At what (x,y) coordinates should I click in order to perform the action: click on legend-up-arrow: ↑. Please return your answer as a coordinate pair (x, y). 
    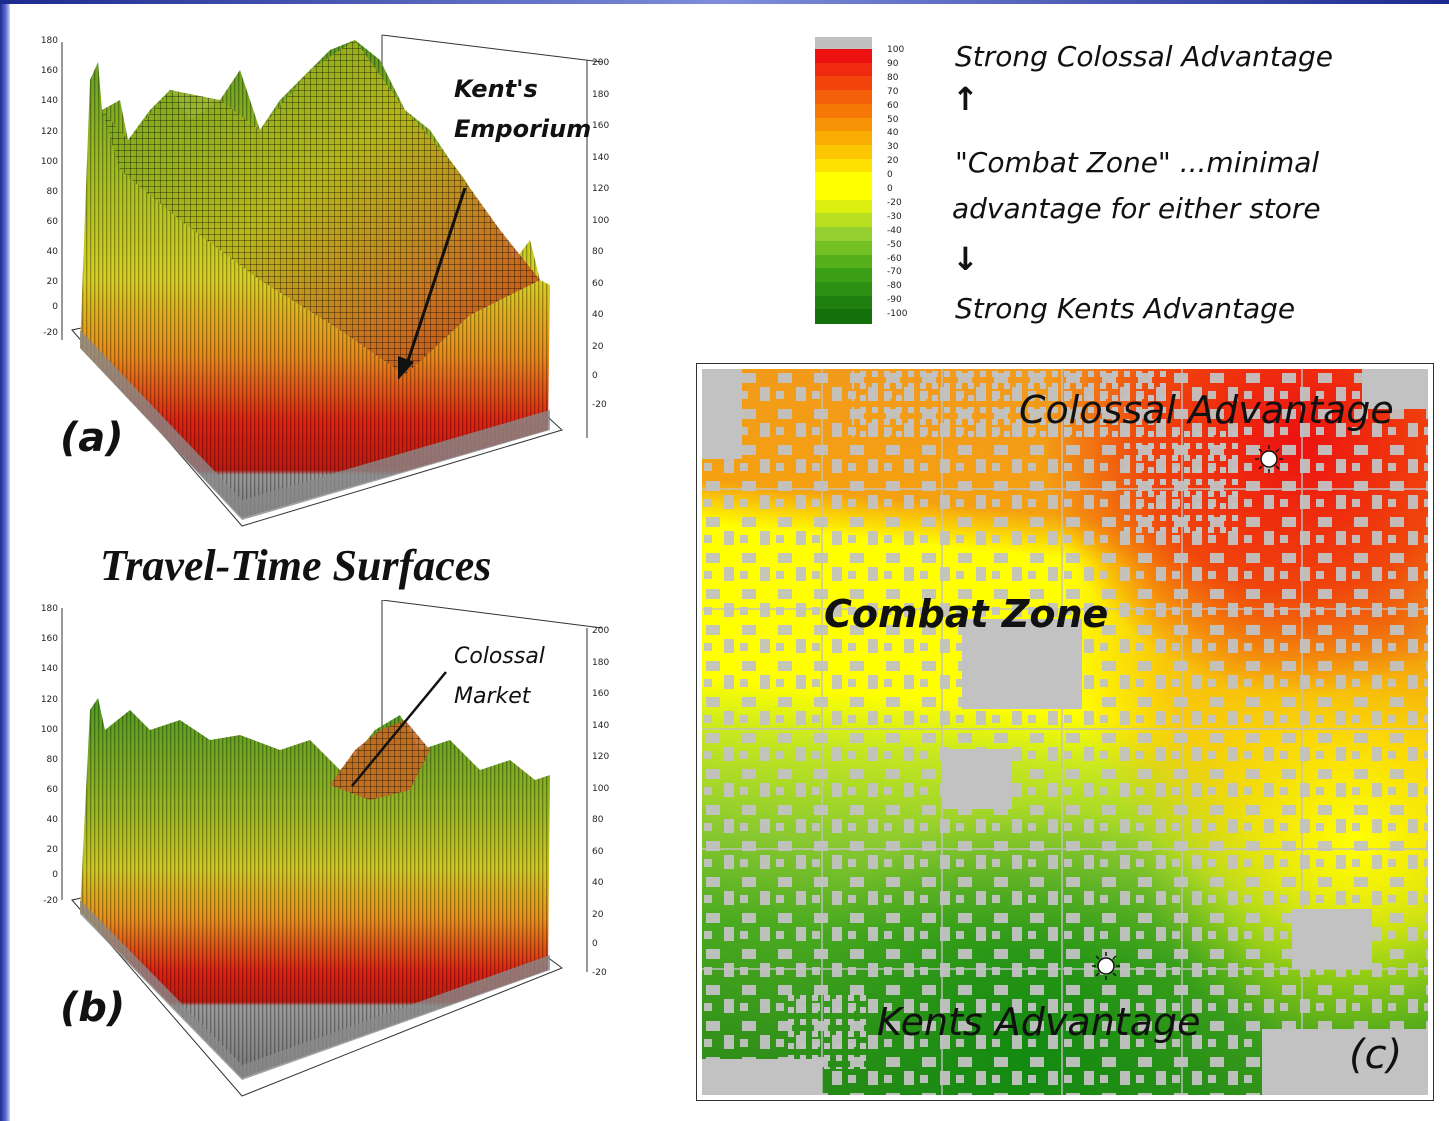
    Looking at the image, I should click on (965, 99).